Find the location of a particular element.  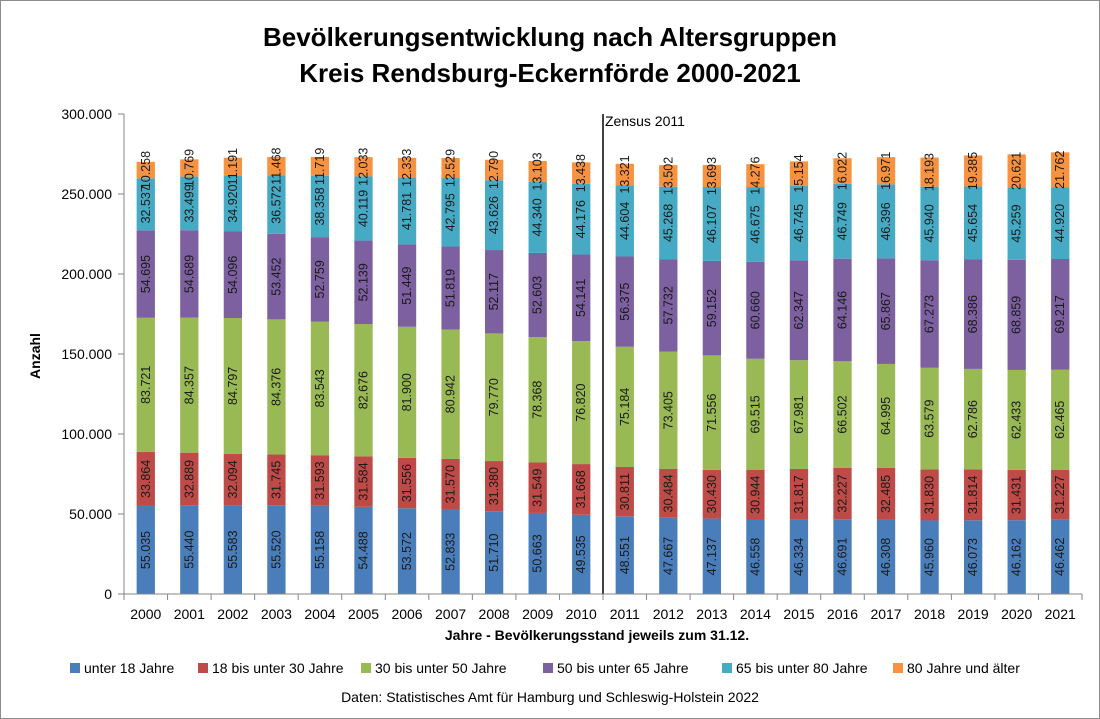

data-label: 33.499 is located at coordinates (189, 203).